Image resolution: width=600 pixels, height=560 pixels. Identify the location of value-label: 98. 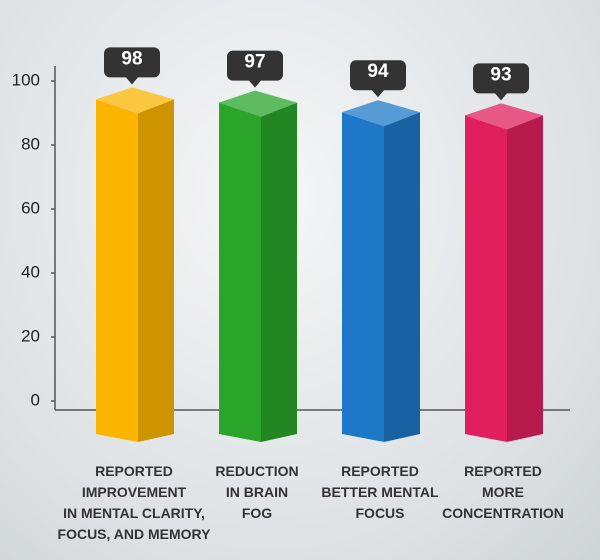
(131, 58).